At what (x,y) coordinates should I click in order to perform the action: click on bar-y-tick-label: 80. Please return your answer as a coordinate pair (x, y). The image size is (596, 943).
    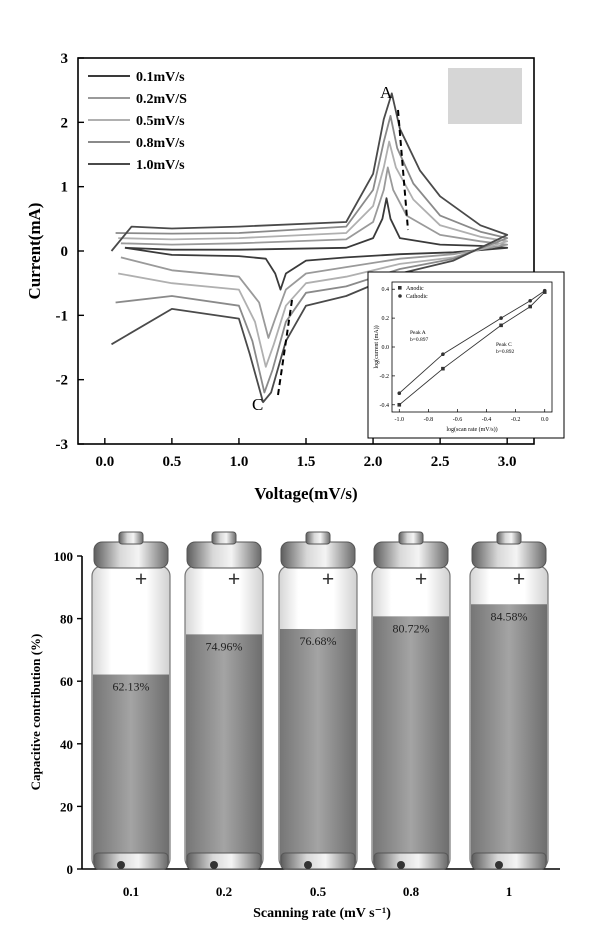
    Looking at the image, I should click on (66, 619).